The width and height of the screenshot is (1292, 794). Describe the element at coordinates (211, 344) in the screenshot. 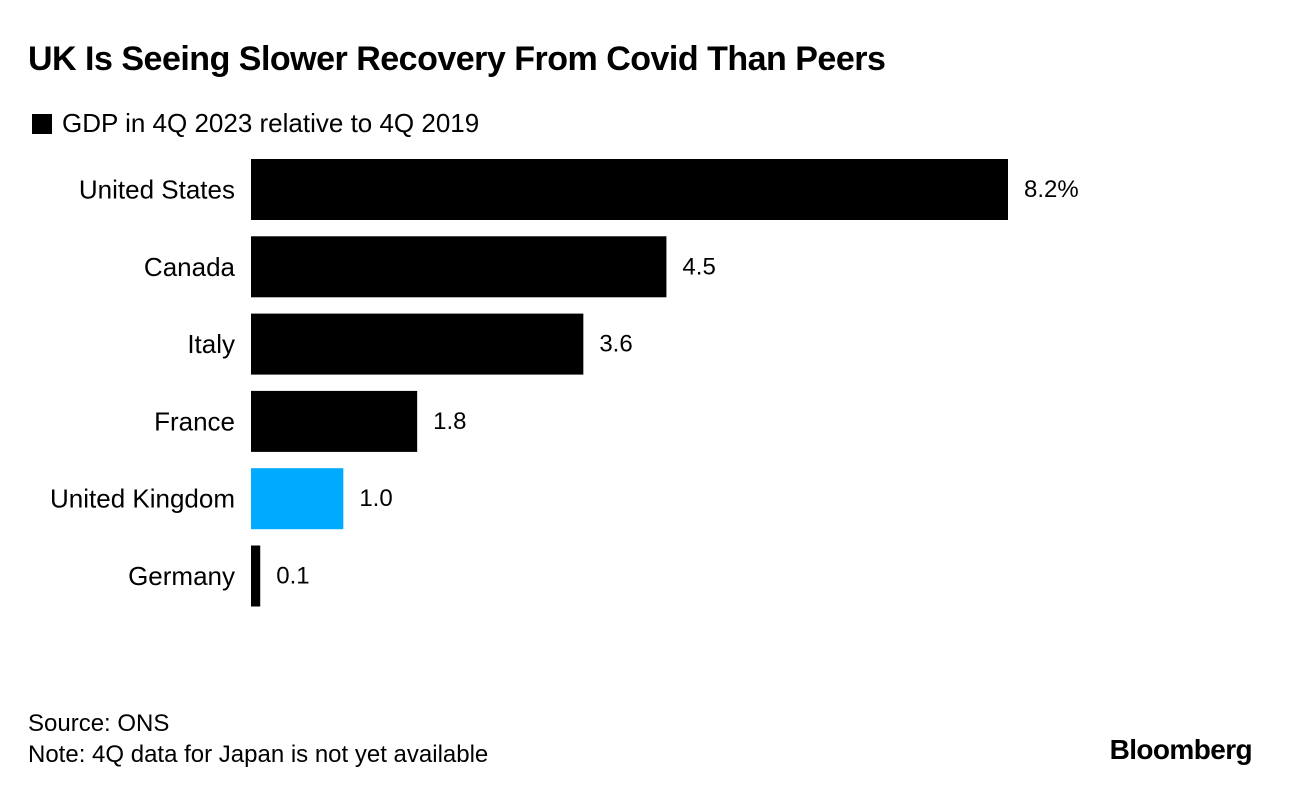

I see `category-label: Italy` at that location.